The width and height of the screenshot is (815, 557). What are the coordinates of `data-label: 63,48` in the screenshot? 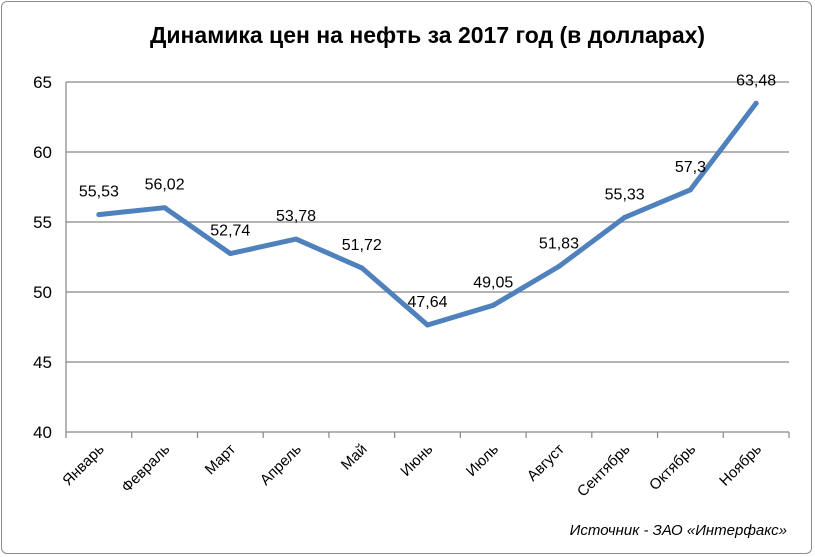 It's located at (756, 80).